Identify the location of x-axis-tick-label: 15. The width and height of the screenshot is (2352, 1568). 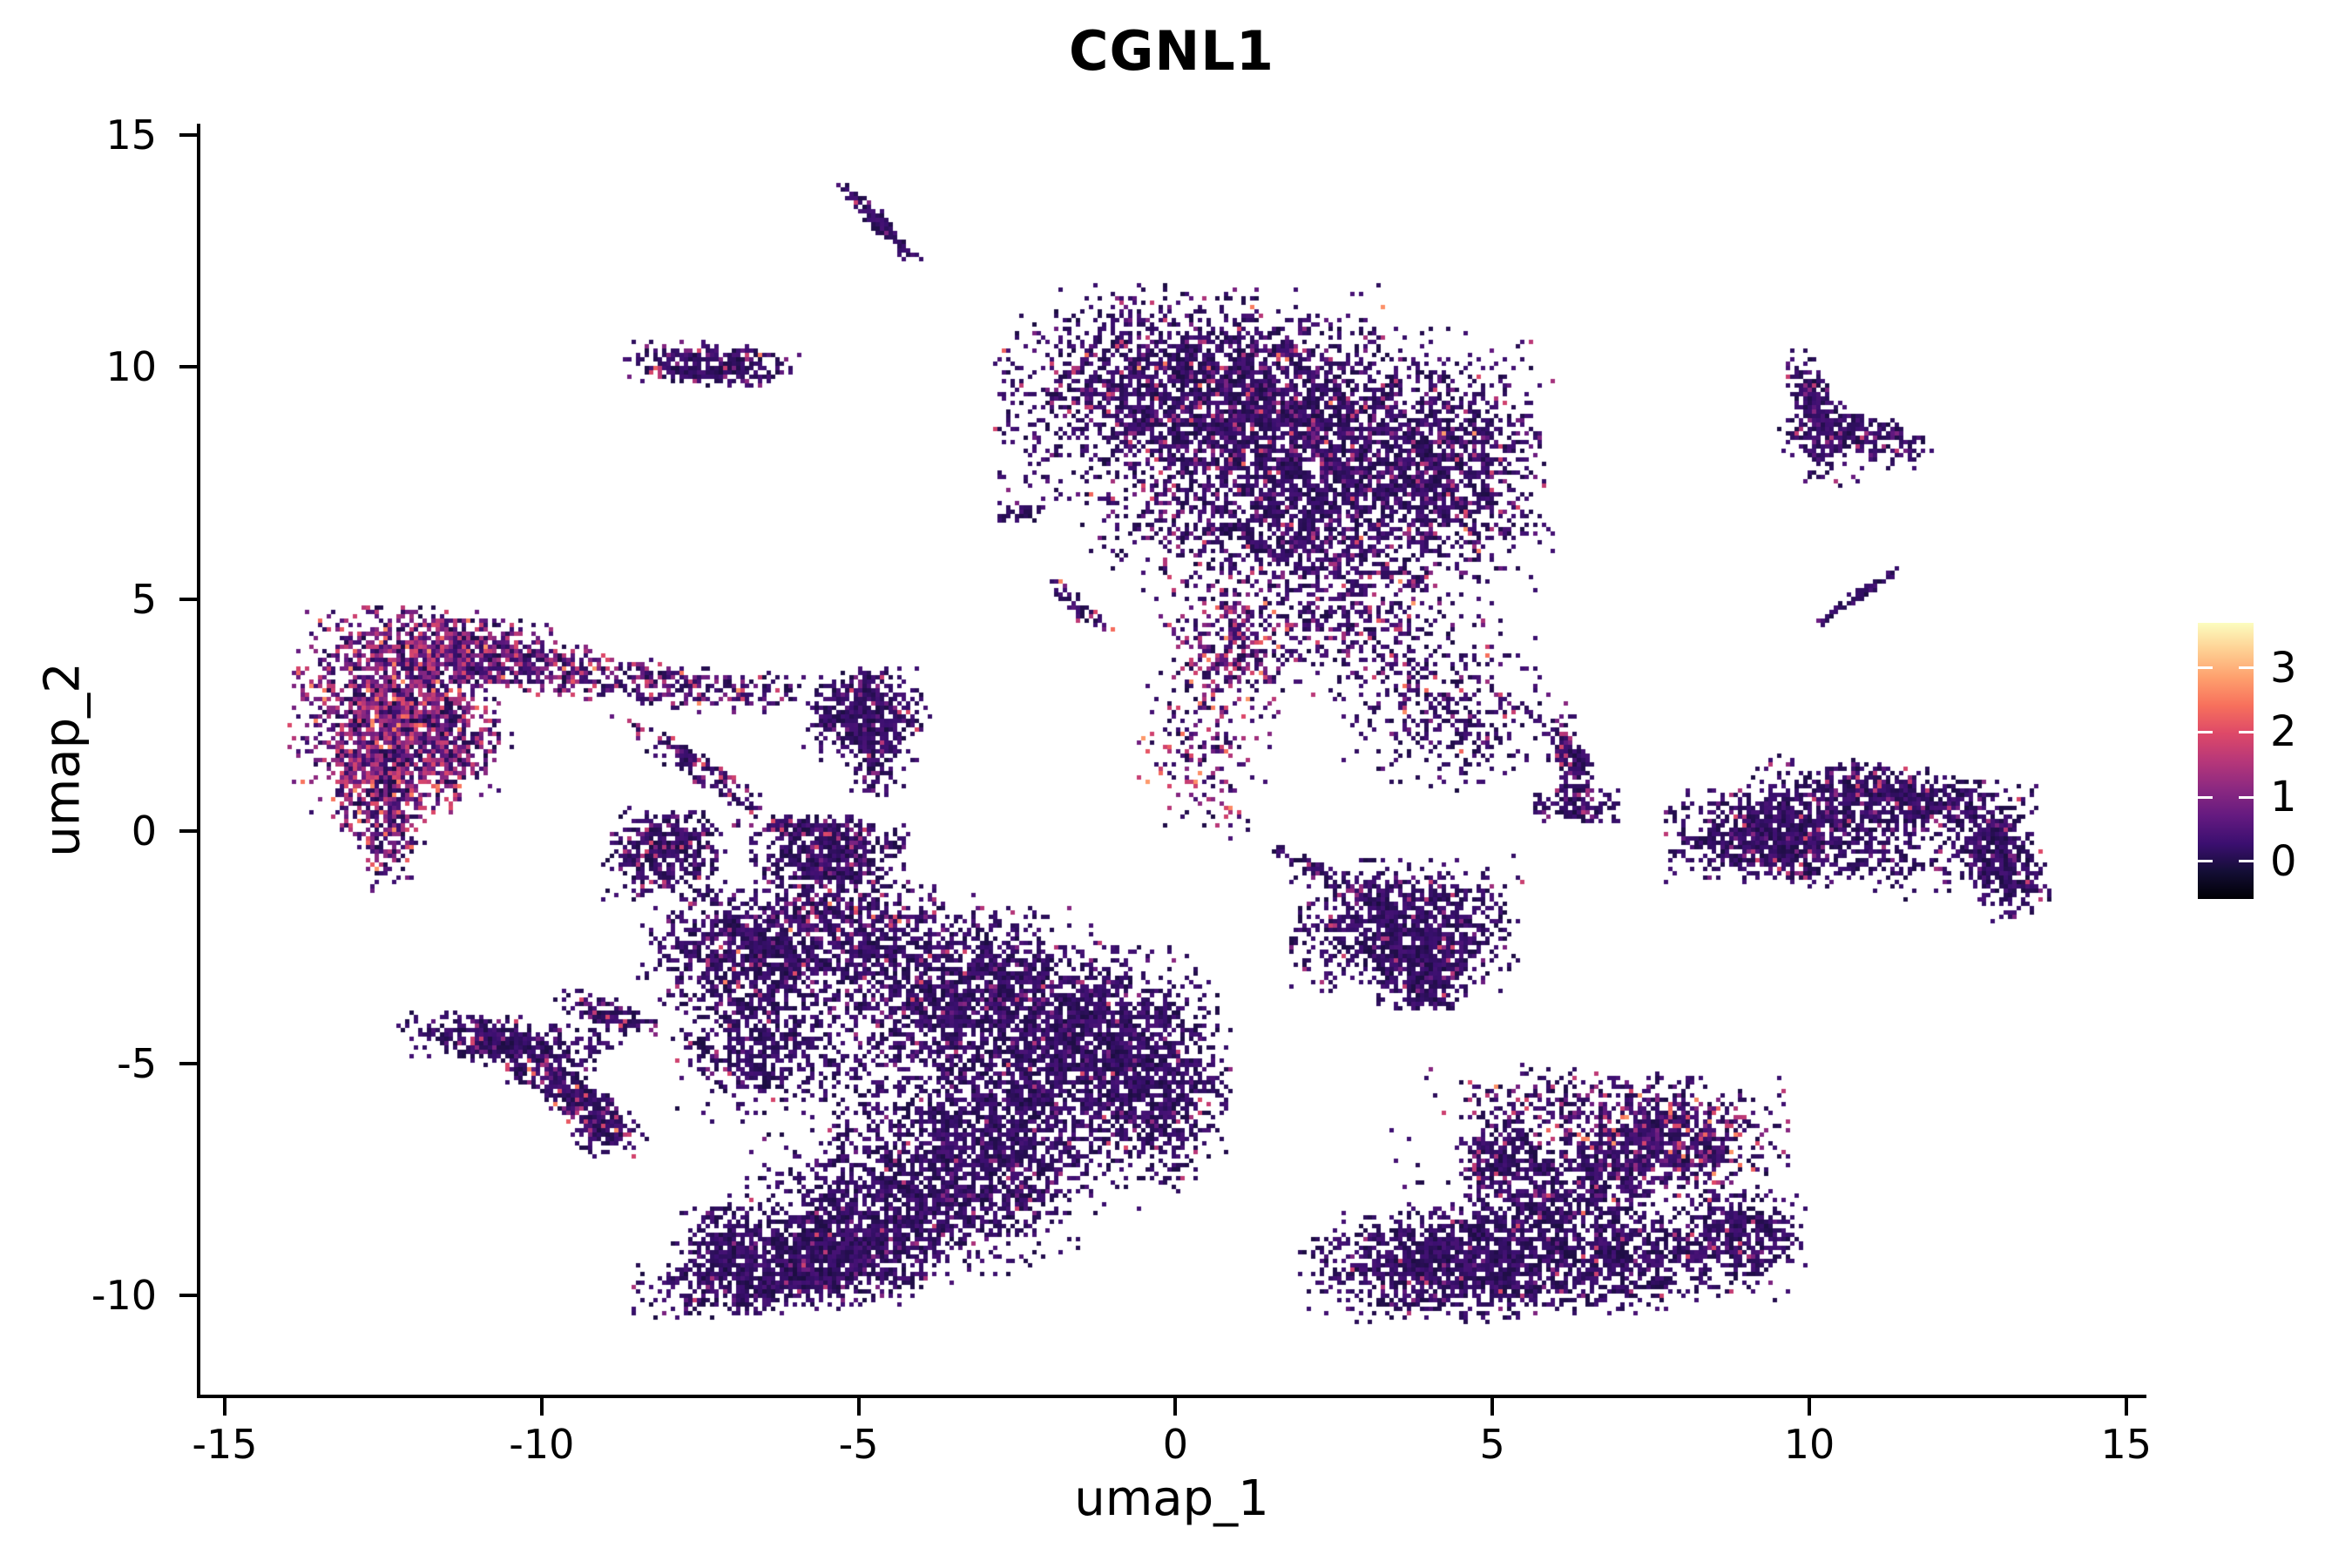
(2126, 1444).